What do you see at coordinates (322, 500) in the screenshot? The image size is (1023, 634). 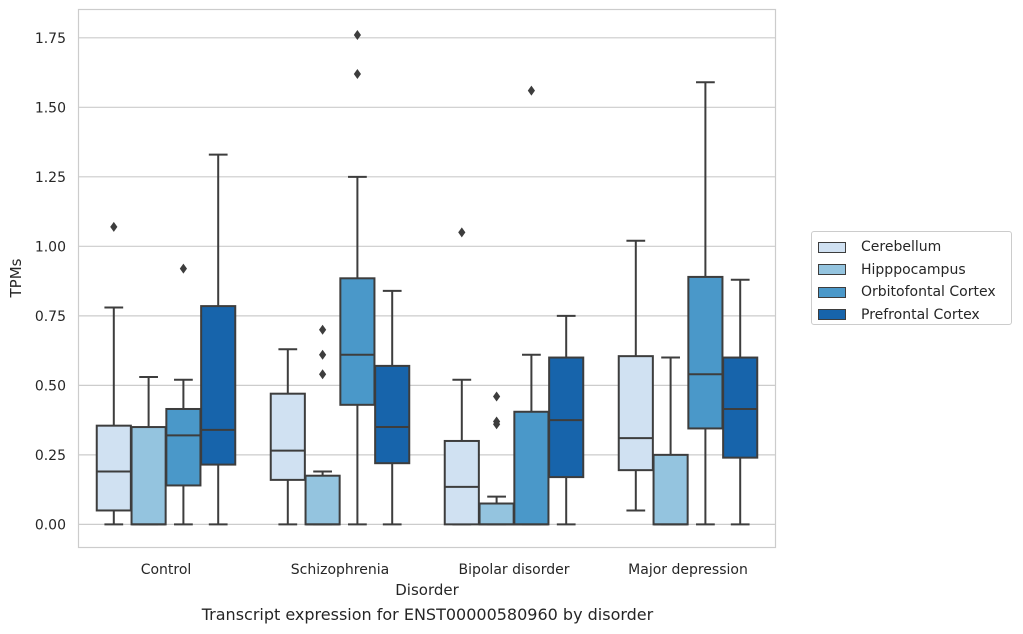 I see `box-body-hipppocampus-schizophrenia` at bounding box center [322, 500].